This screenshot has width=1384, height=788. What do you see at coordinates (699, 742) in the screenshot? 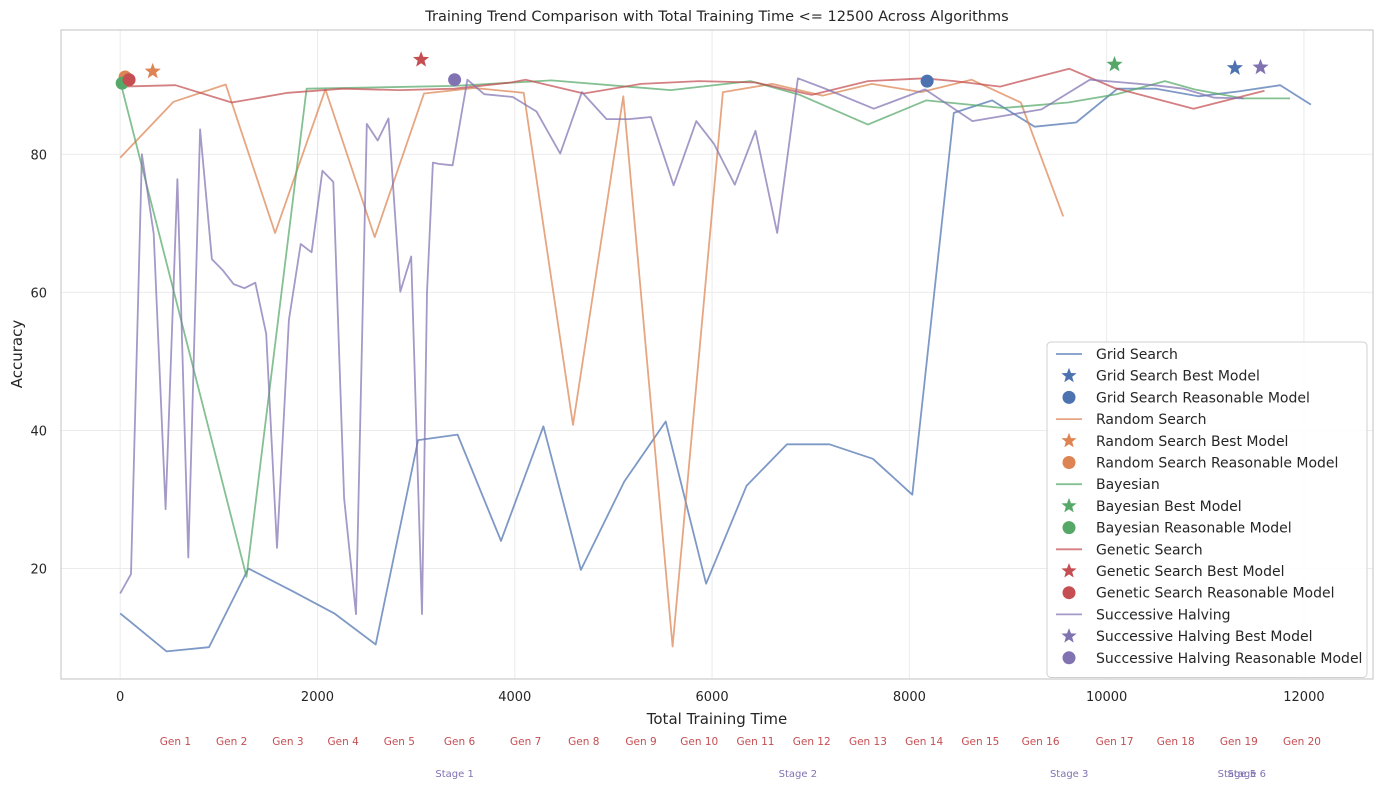
I see `generation-label: Gen 10` at bounding box center [699, 742].